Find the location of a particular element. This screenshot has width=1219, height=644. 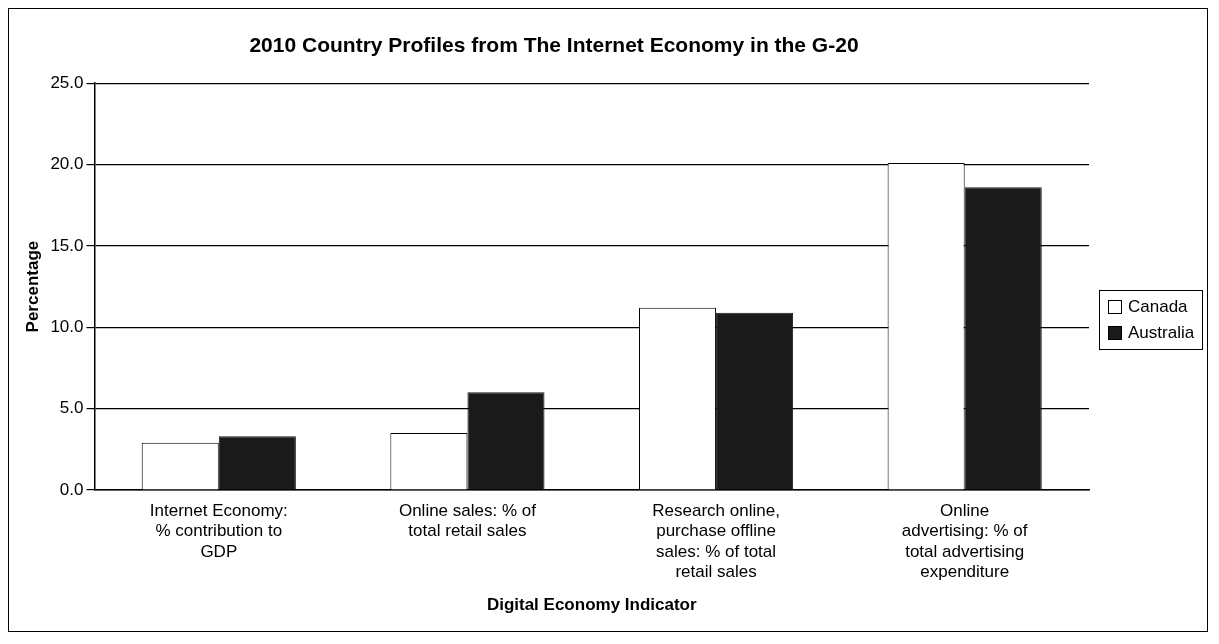

chart-title: 2010 Country Profiles from The Internet Economy in the G-20 is located at coordinates (554, 45).